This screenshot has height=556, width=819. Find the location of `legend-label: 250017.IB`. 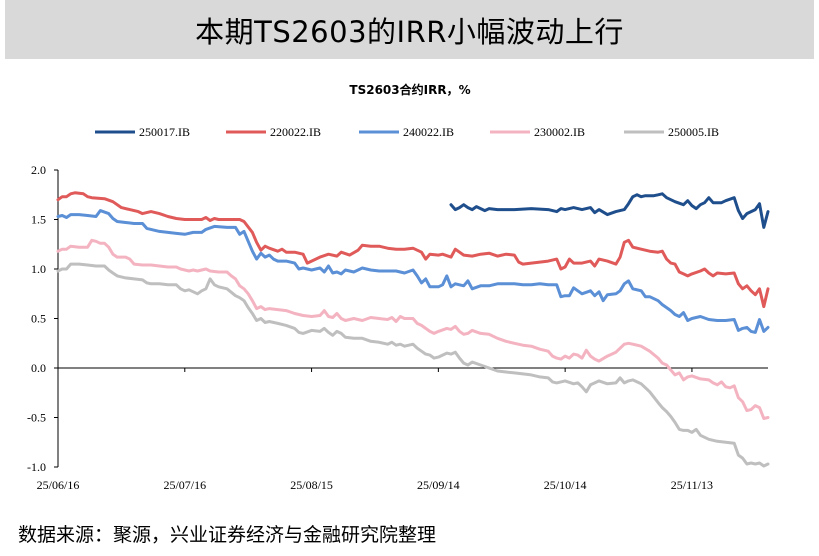

legend-label: 250017.IB is located at coordinates (164, 132).